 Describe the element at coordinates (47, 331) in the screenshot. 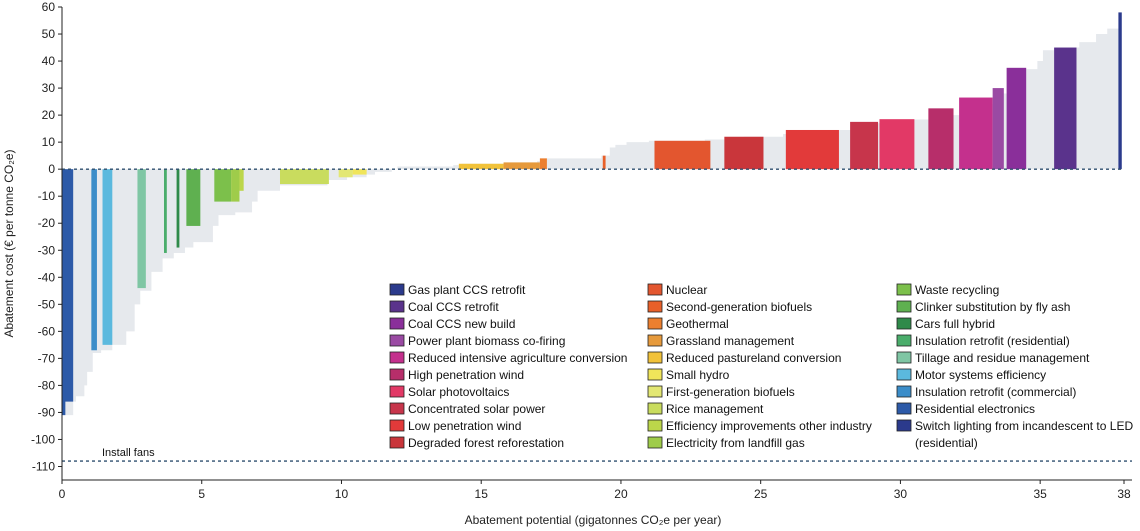

I see `y-tick-label-12: -60` at that location.